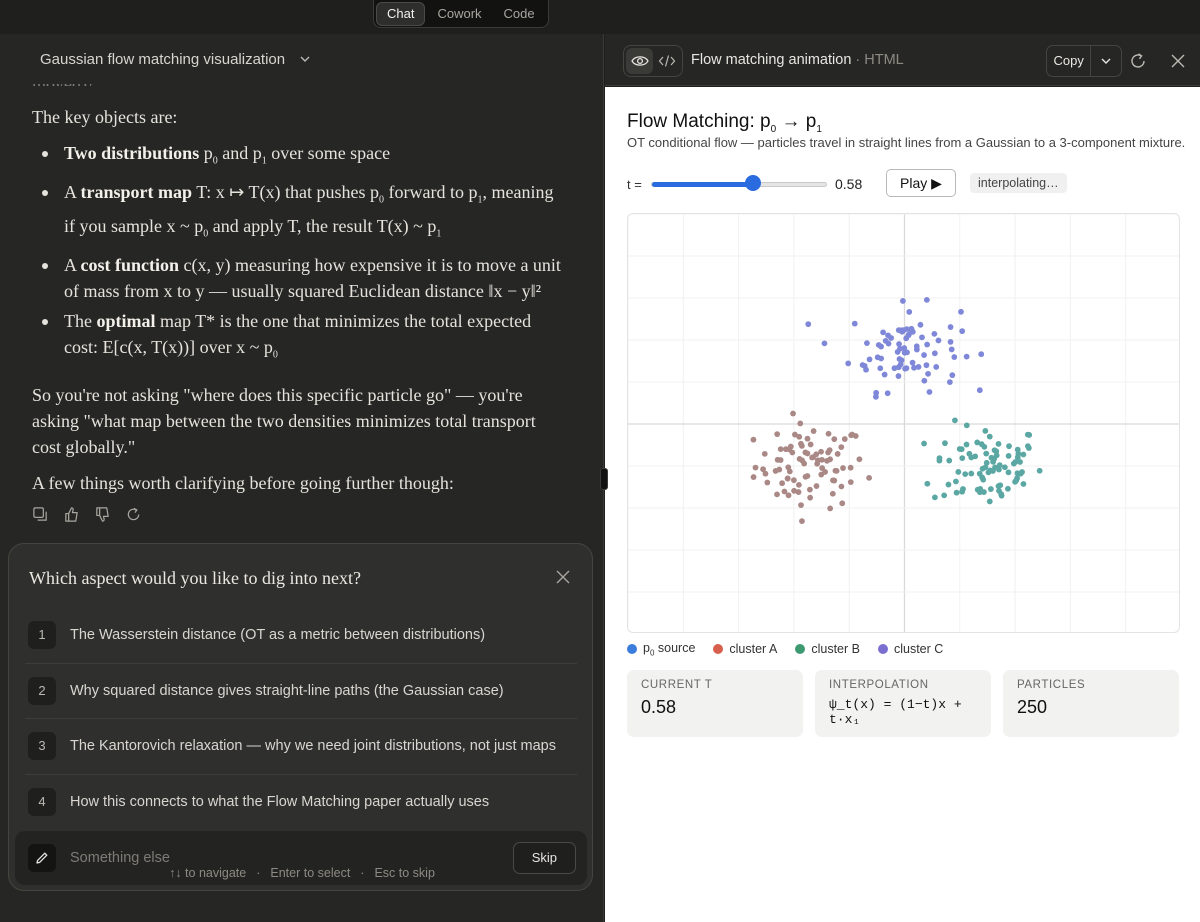  Describe the element at coordinates (40, 514) in the screenshot. I see `copy-icon` at that location.